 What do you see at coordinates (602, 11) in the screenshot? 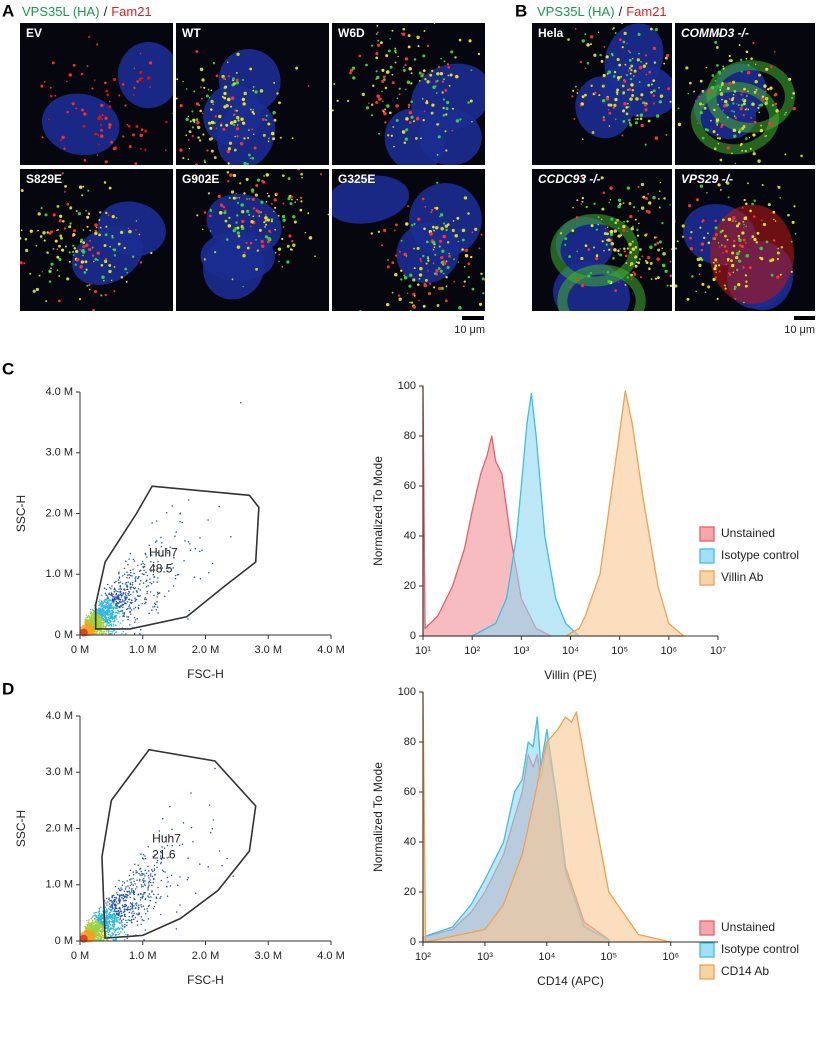
I see `stain-title: VPS35L (HA) / Fam21` at bounding box center [602, 11].